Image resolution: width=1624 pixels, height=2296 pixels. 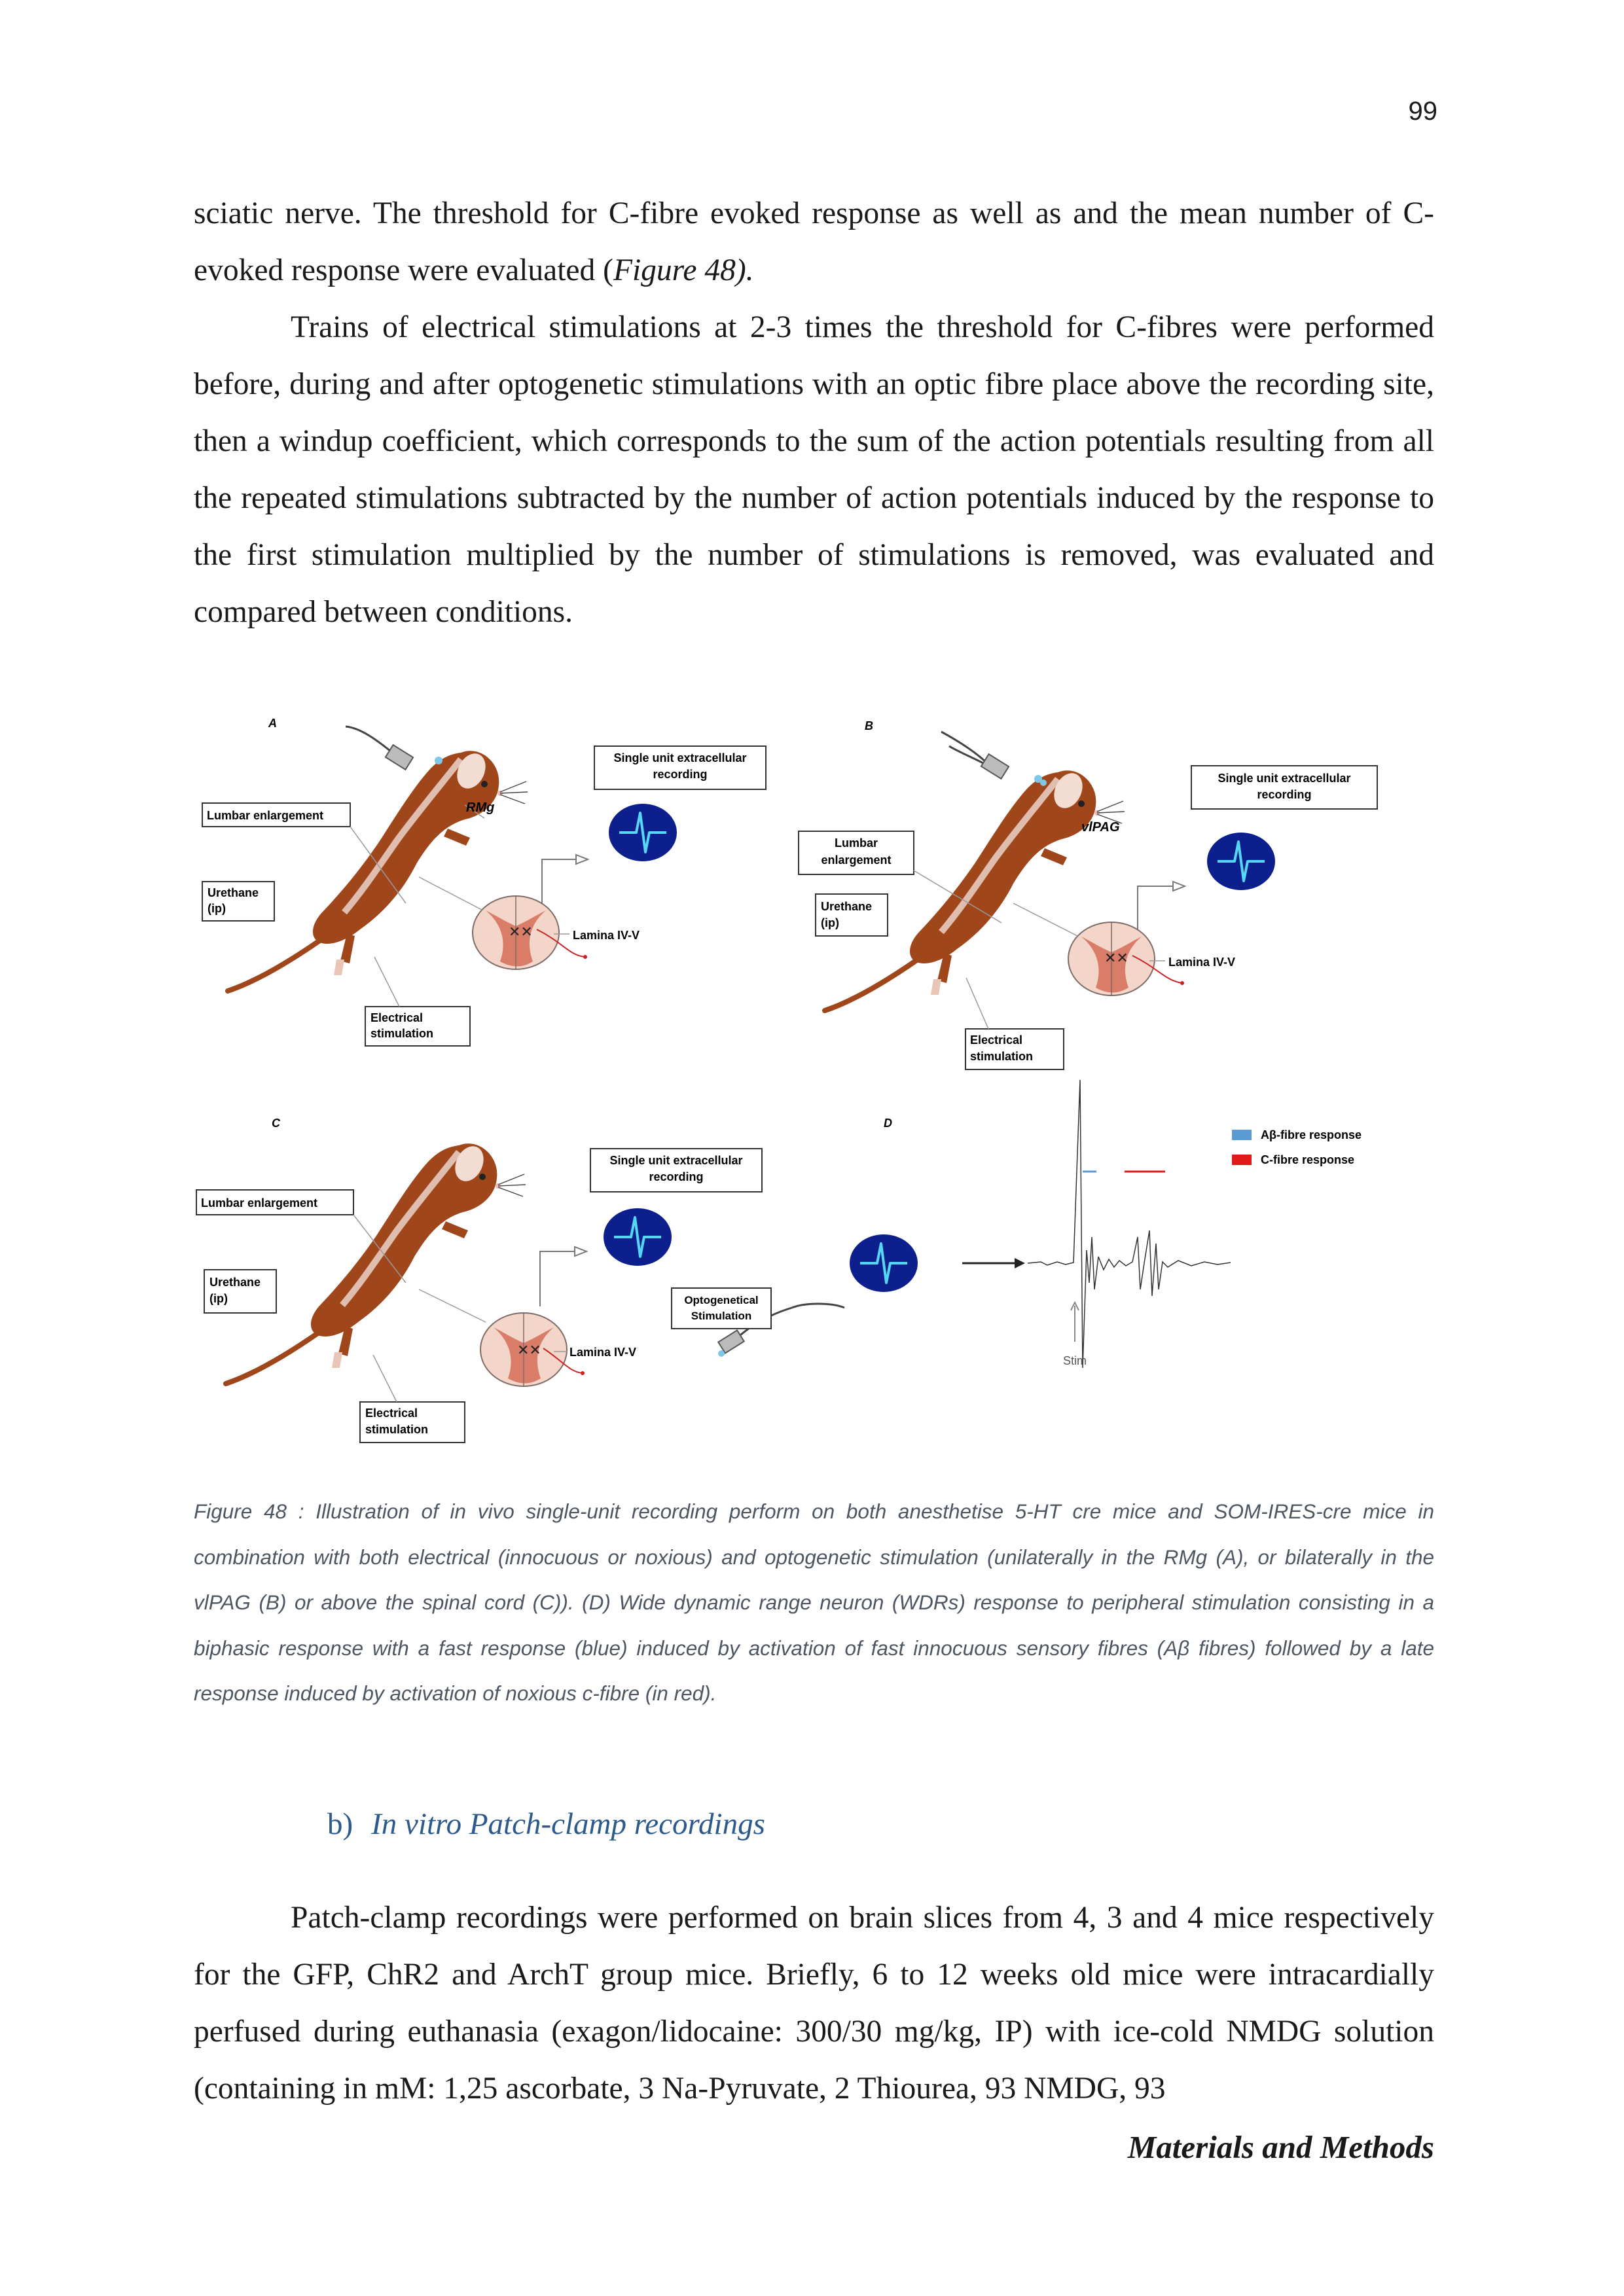 What do you see at coordinates (602, 1352) in the screenshot?
I see `panel-c-lamina-label: Lamina IV-V` at bounding box center [602, 1352].